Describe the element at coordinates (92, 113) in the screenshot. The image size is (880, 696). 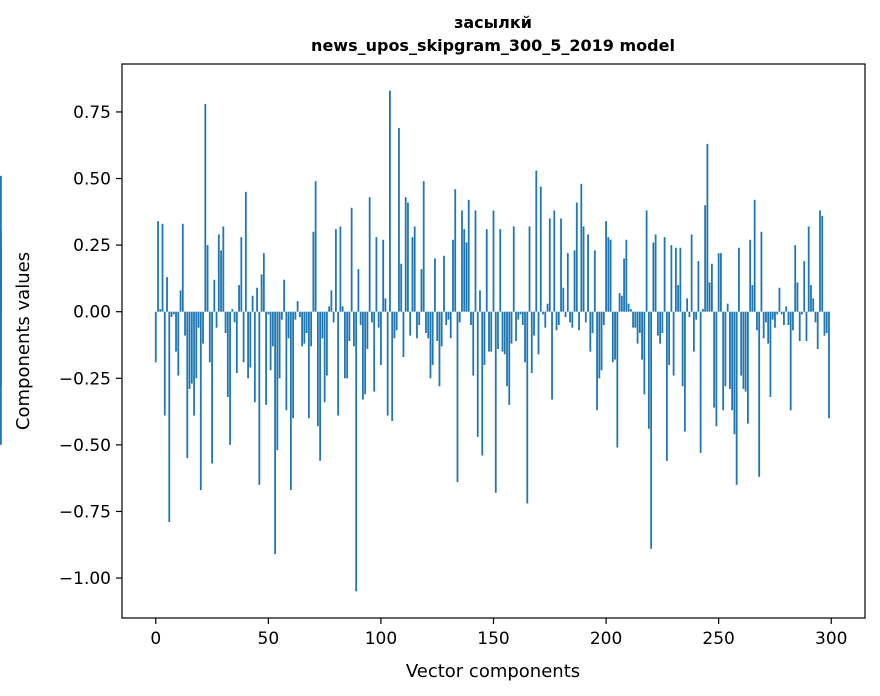
I see `y-tick-label: 0.75` at that location.